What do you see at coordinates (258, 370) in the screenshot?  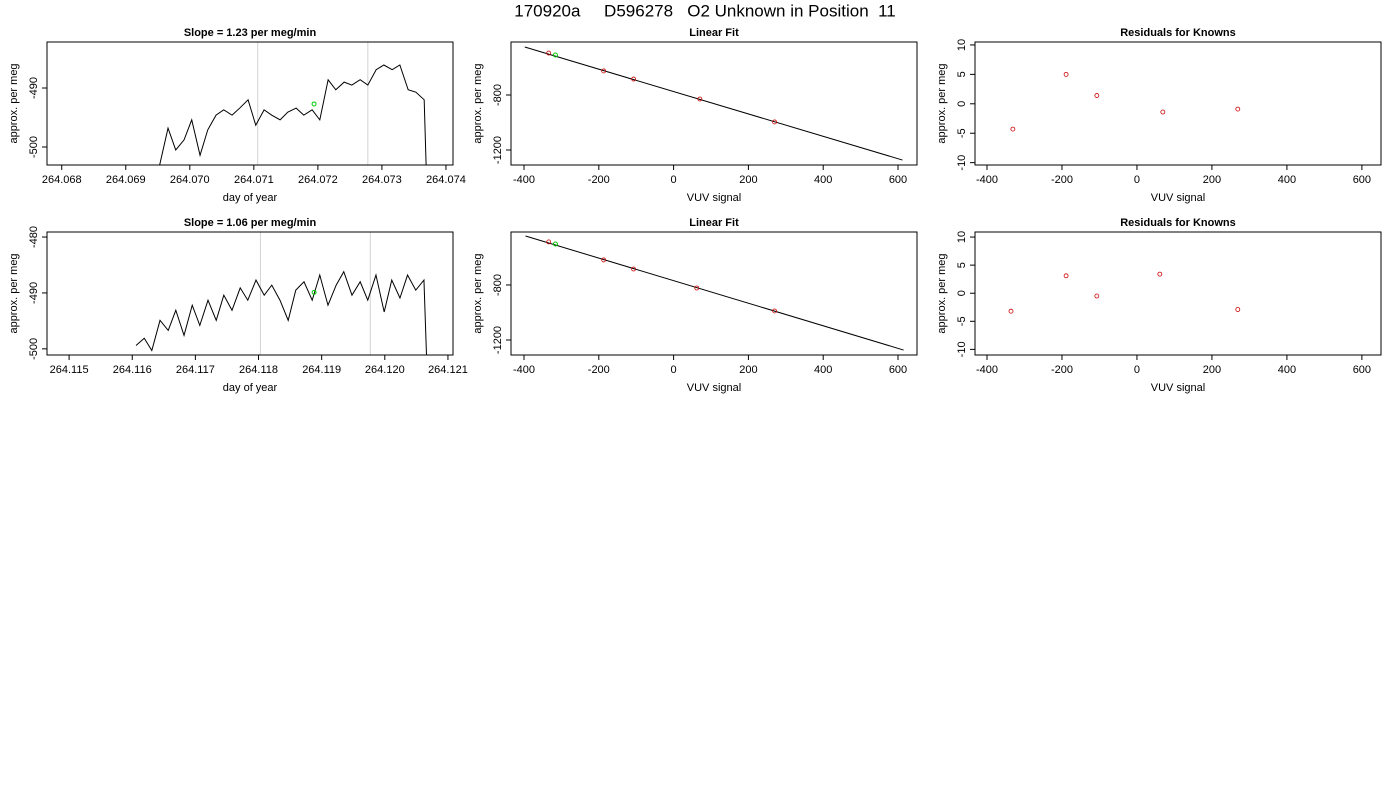 I see `x-tick-label: 264.118` at bounding box center [258, 370].